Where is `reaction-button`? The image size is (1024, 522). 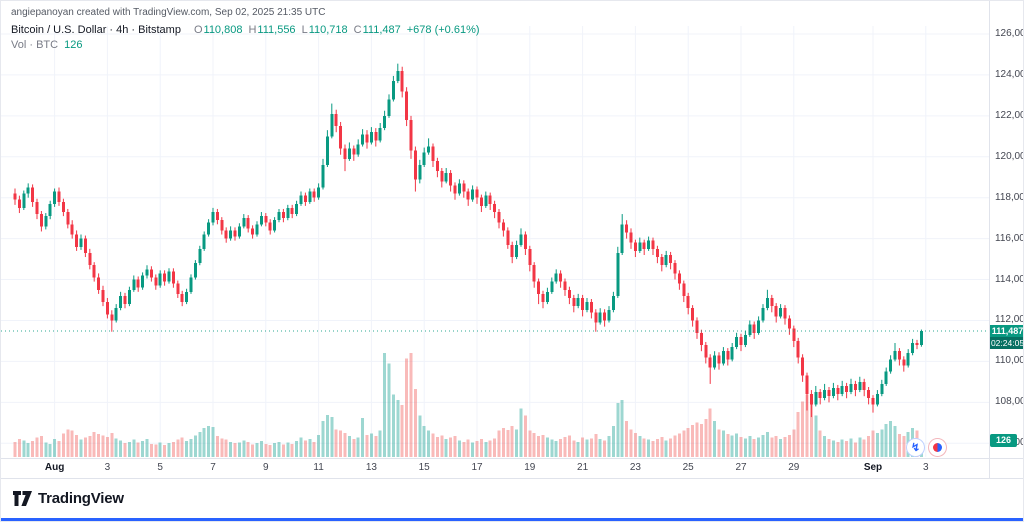 reaction-button is located at coordinates (937, 447).